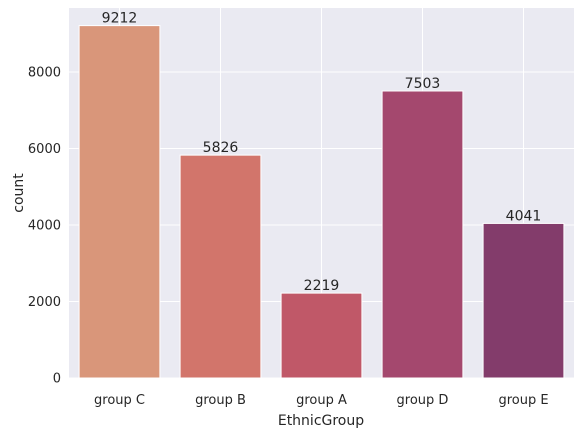  What do you see at coordinates (44, 302) in the screenshot?
I see `y-tick-label: 2000` at bounding box center [44, 302].